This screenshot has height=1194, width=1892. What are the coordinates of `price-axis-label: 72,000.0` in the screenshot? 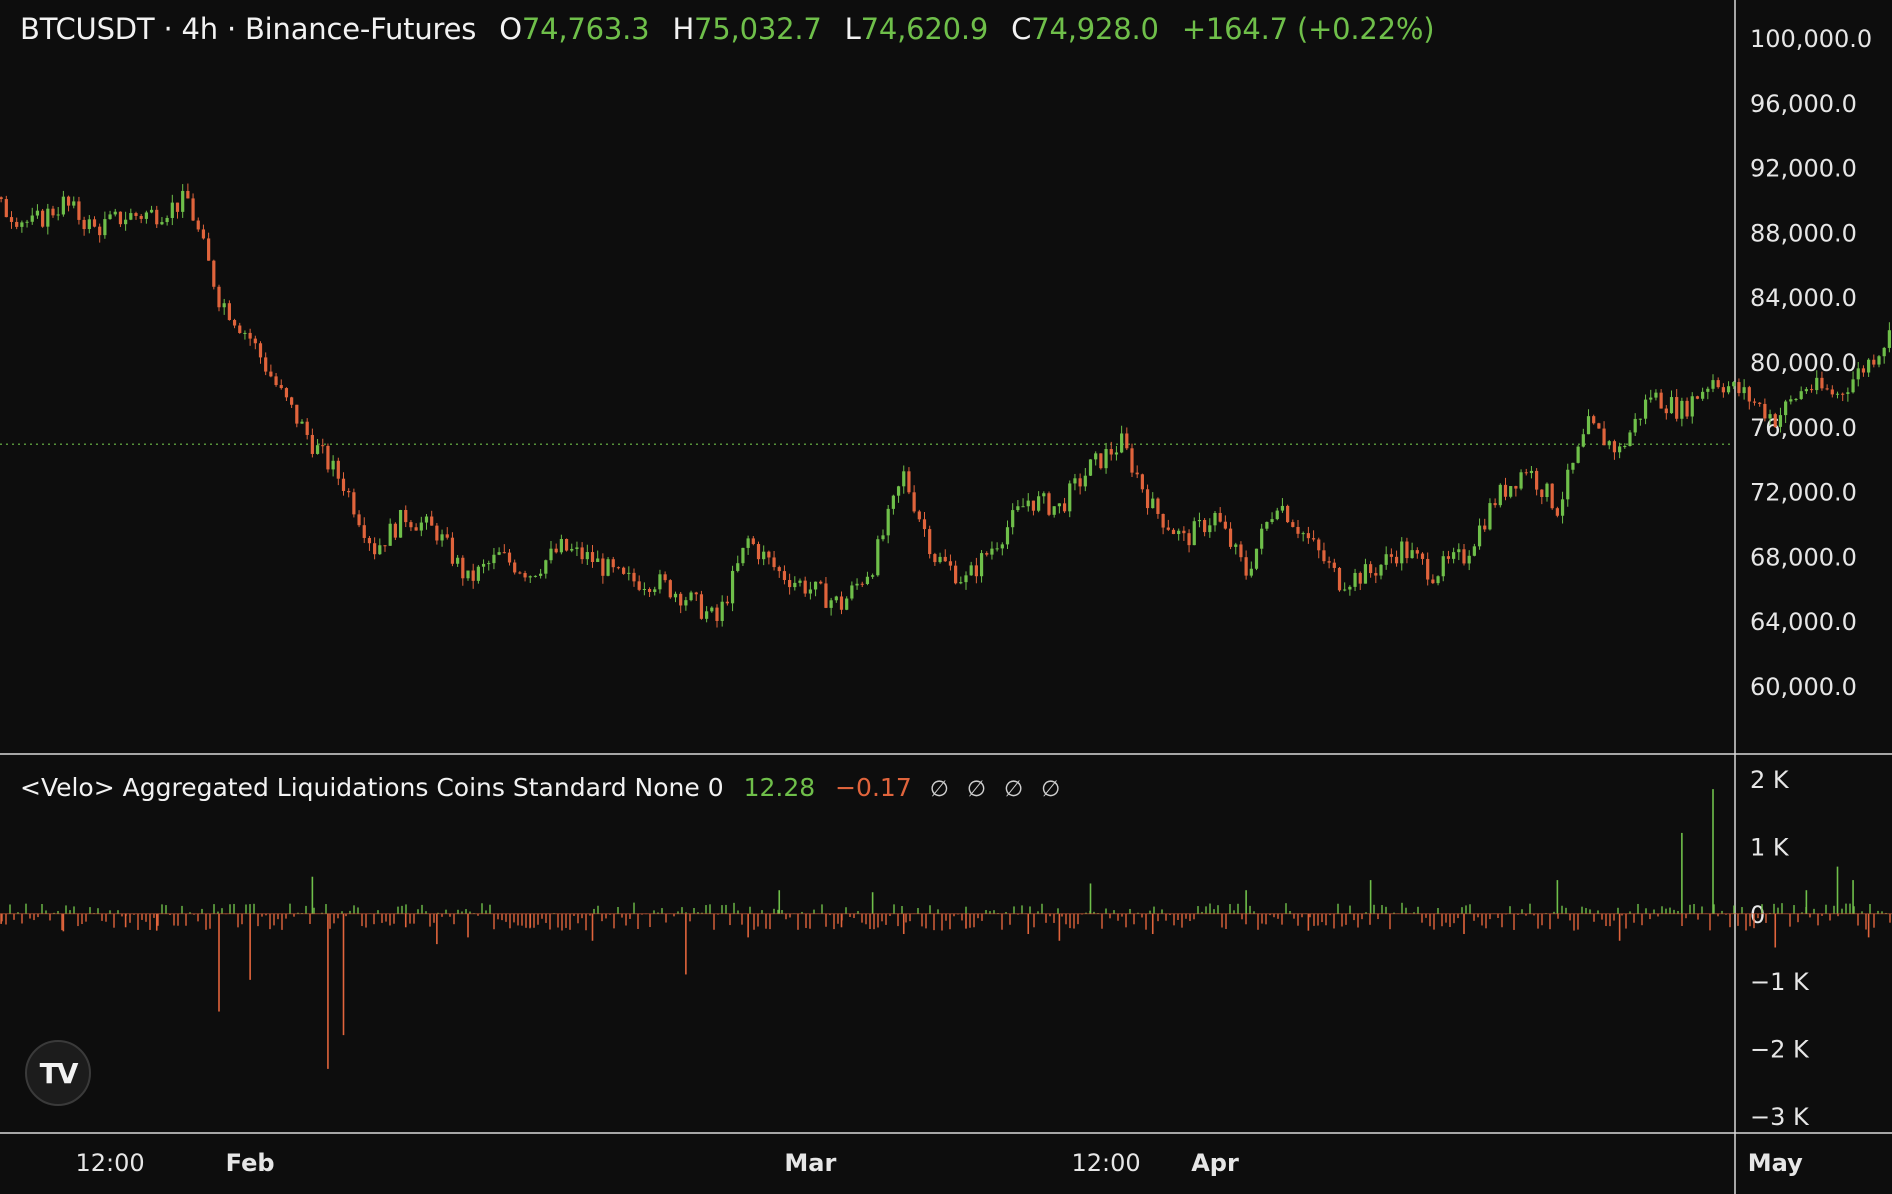 It's located at (1803, 493).